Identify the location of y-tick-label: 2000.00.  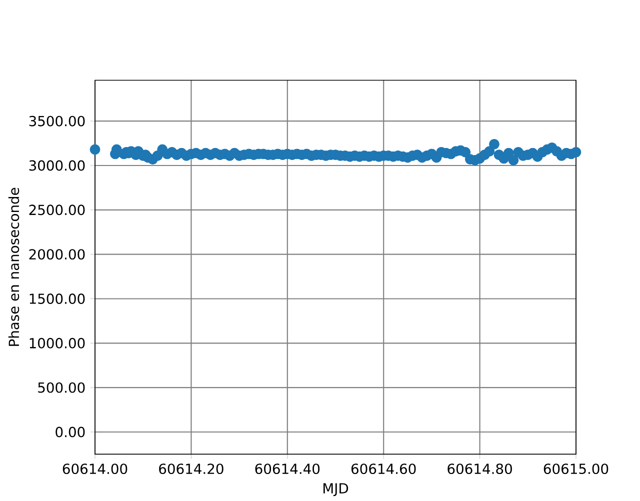
(57, 254).